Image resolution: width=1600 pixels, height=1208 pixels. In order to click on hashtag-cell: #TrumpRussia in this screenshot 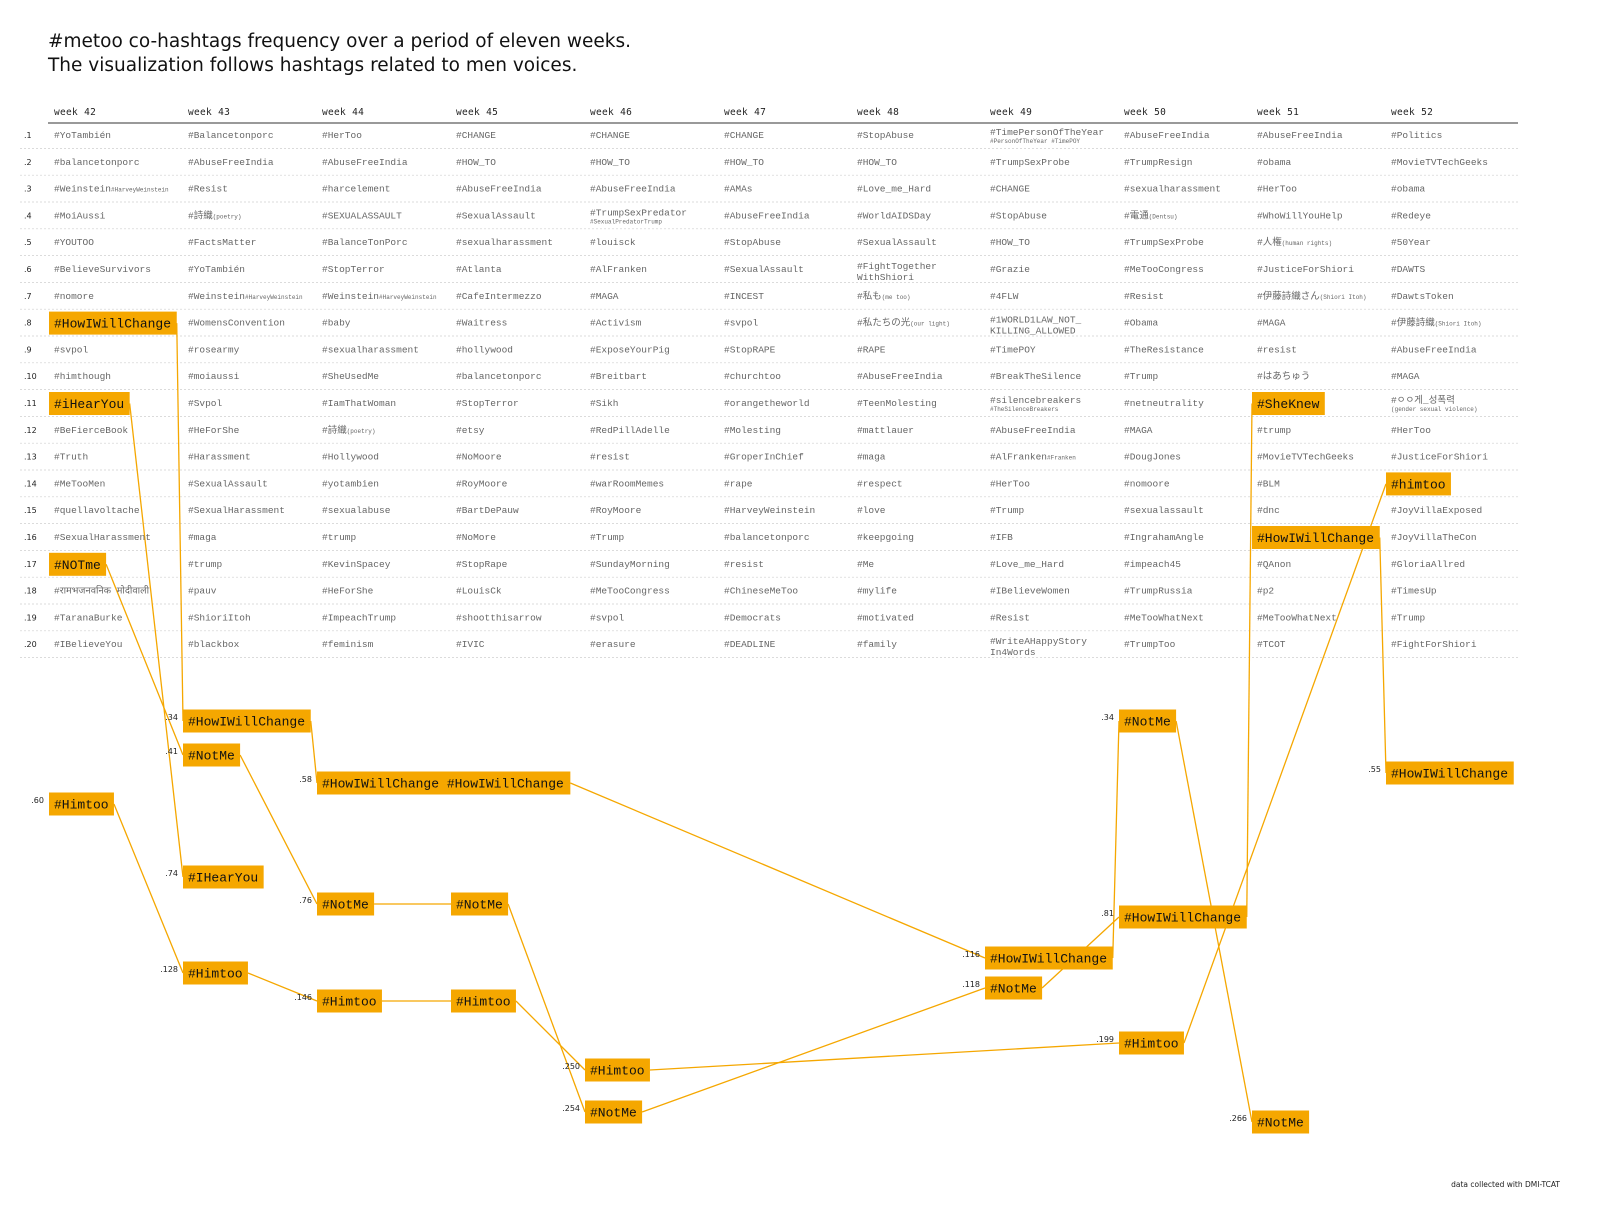, I will do `click(1158, 591)`.